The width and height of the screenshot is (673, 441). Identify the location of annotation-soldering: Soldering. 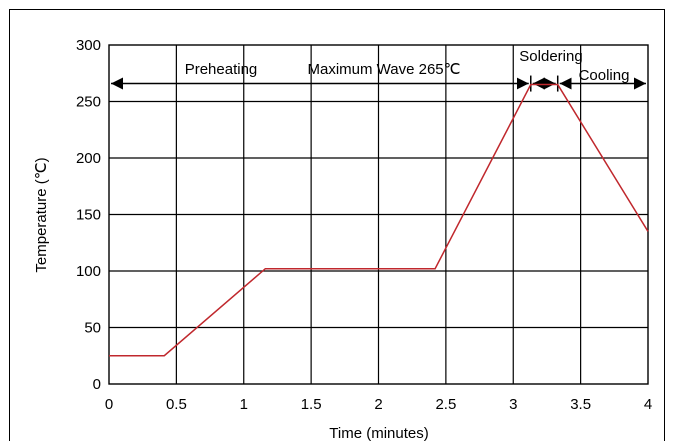
(550, 56).